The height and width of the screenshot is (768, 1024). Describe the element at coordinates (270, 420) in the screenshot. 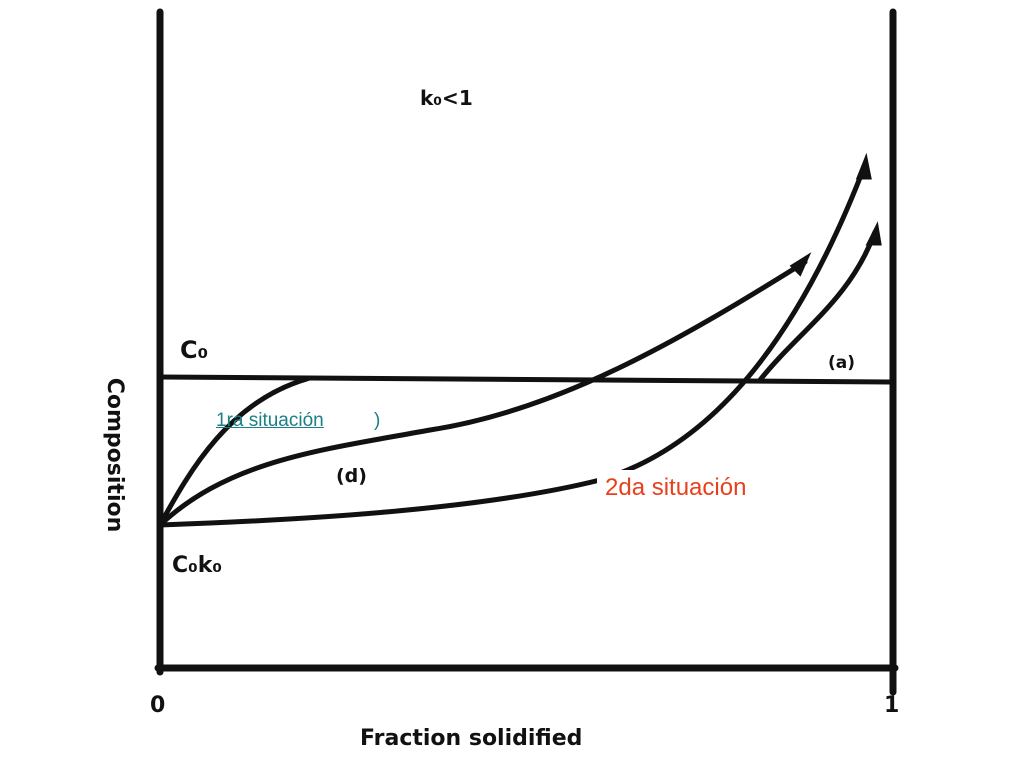

I see `annotation-link: 1ra situación` at that location.